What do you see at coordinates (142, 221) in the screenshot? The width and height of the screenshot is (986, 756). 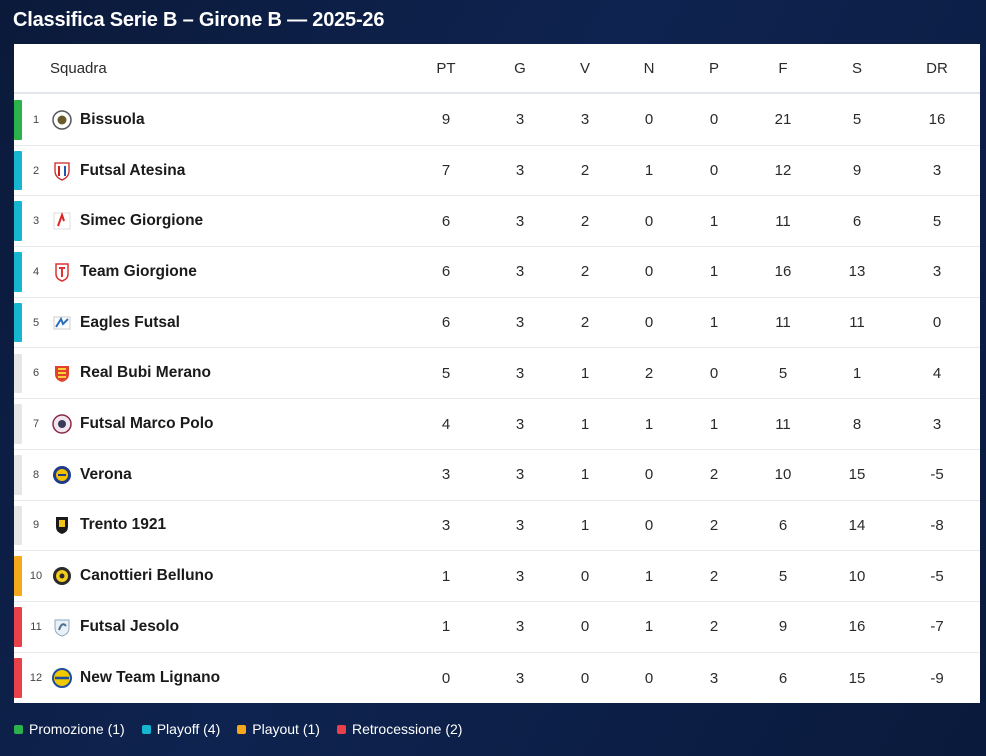 I see `team-name: Simec Giorgione` at bounding box center [142, 221].